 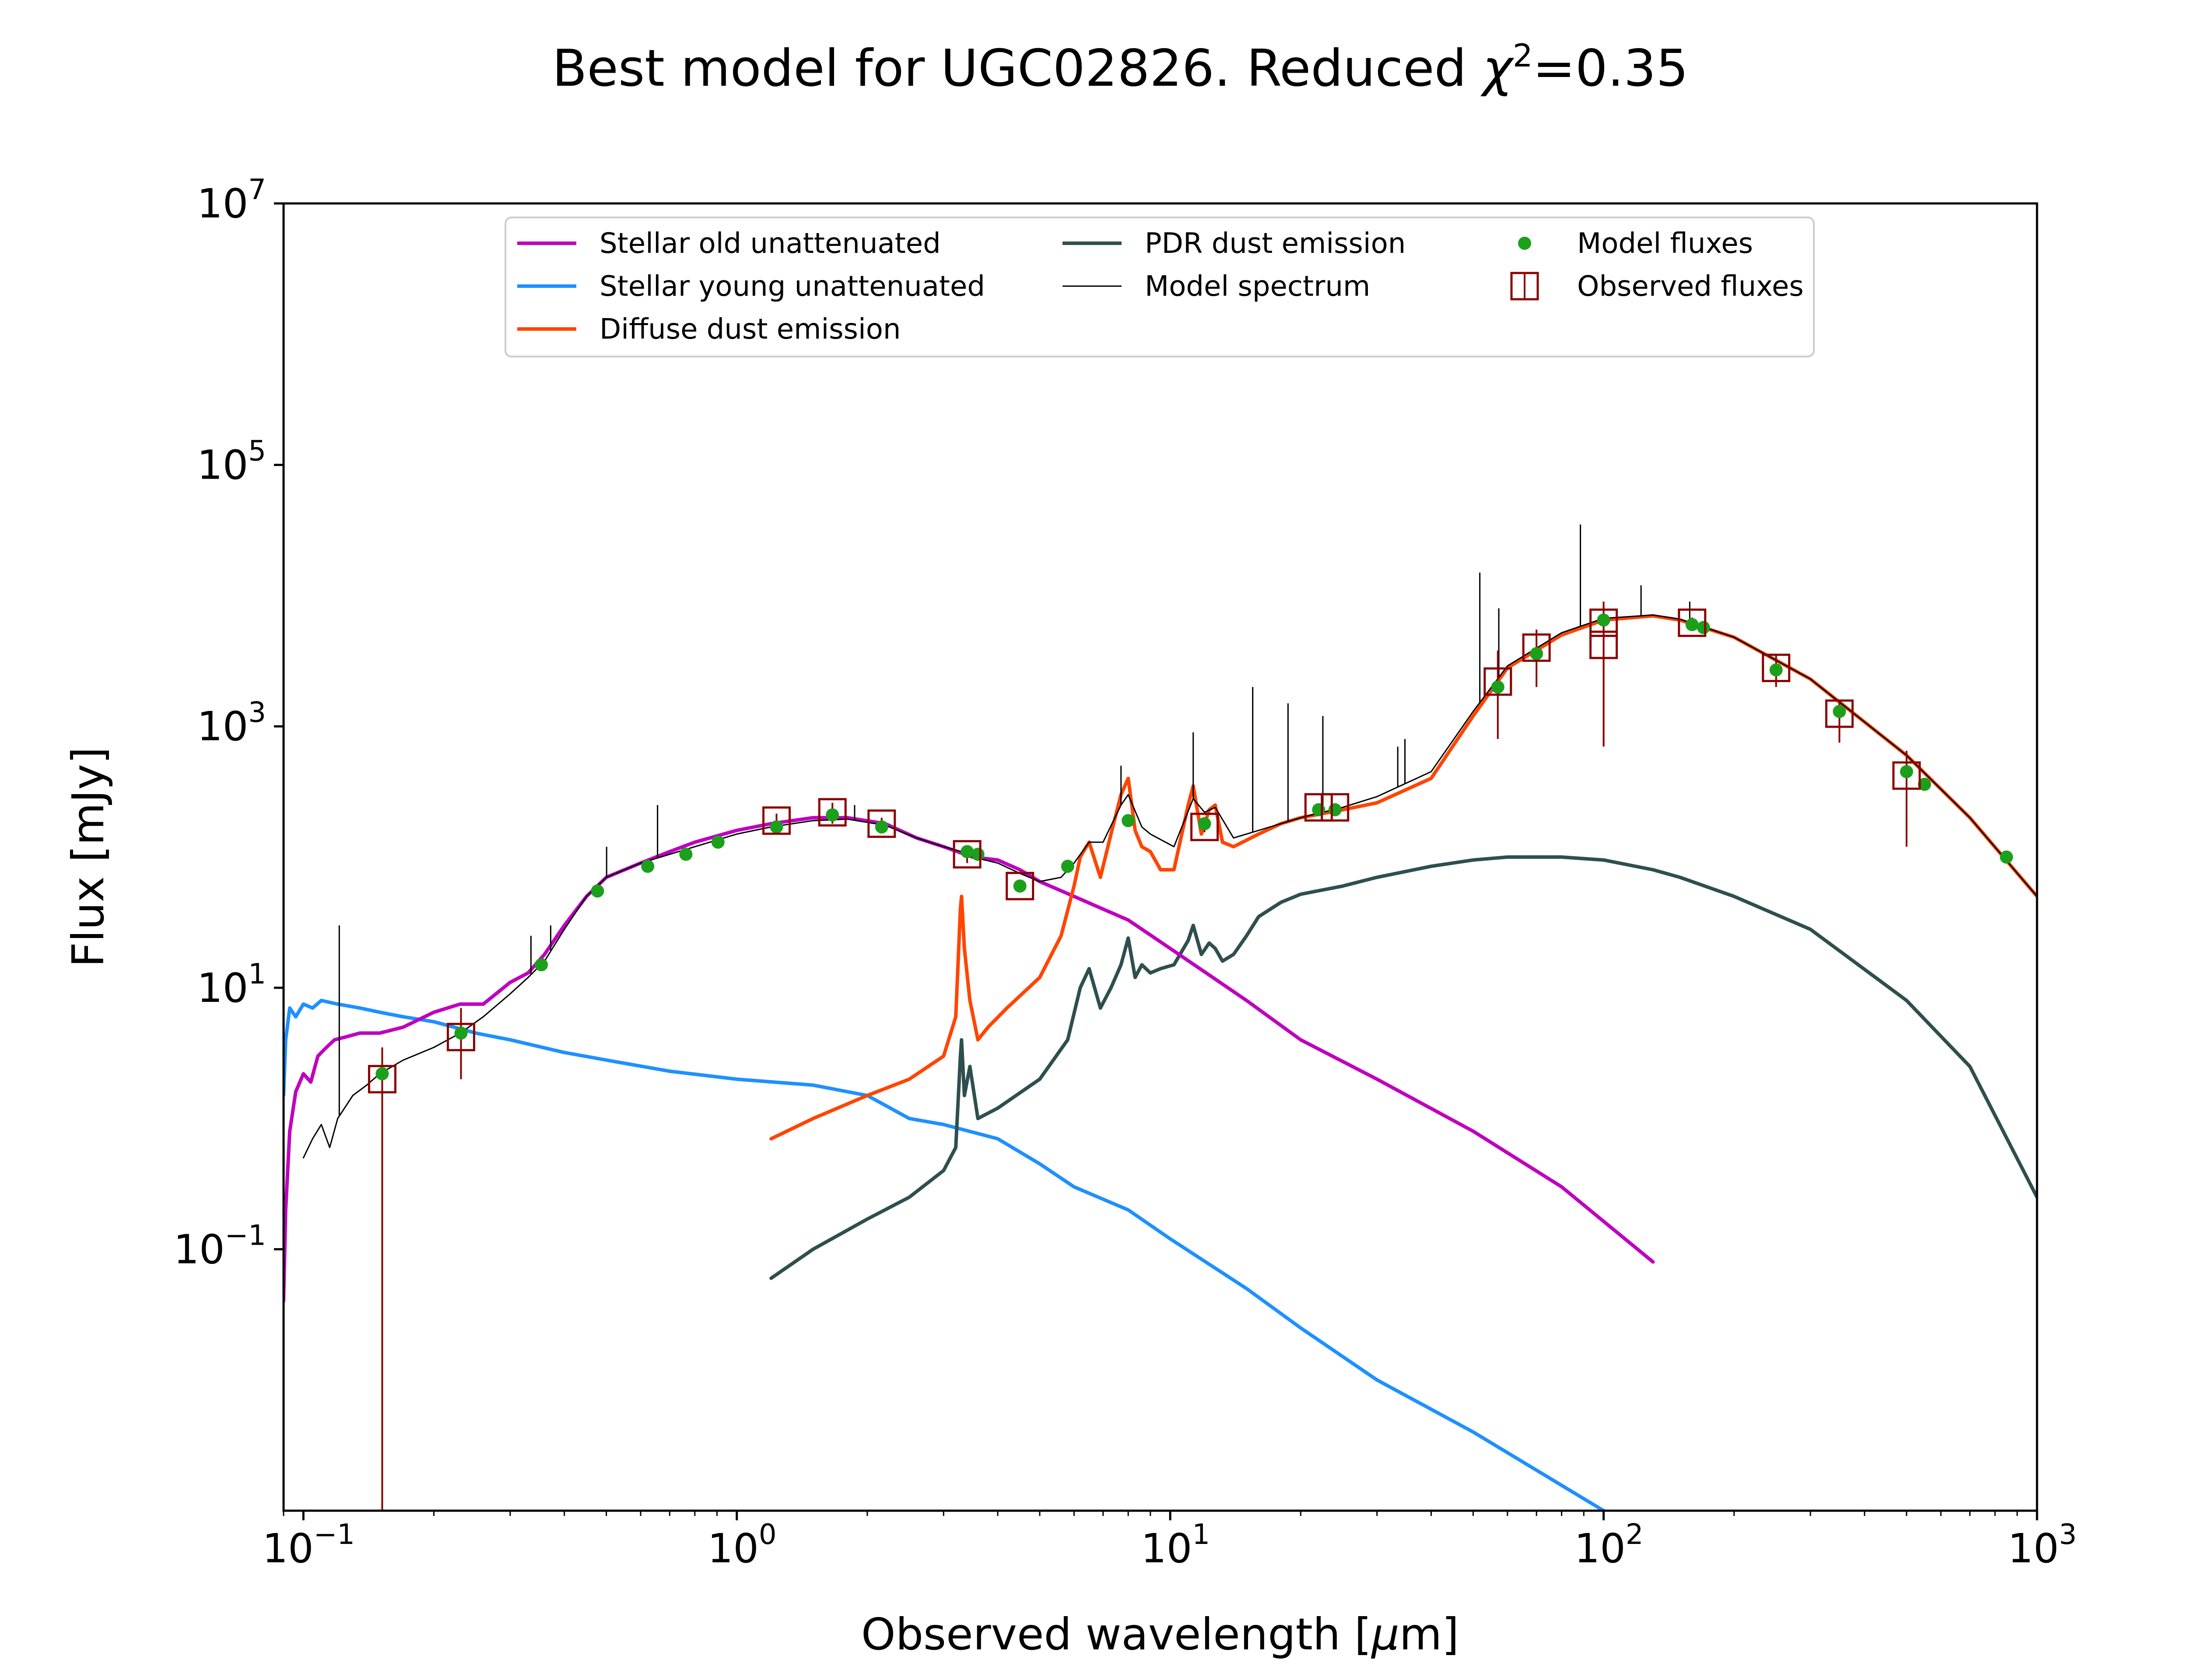 What do you see at coordinates (1690, 286) in the screenshot?
I see `legend-label: Observed fluxes` at bounding box center [1690, 286].